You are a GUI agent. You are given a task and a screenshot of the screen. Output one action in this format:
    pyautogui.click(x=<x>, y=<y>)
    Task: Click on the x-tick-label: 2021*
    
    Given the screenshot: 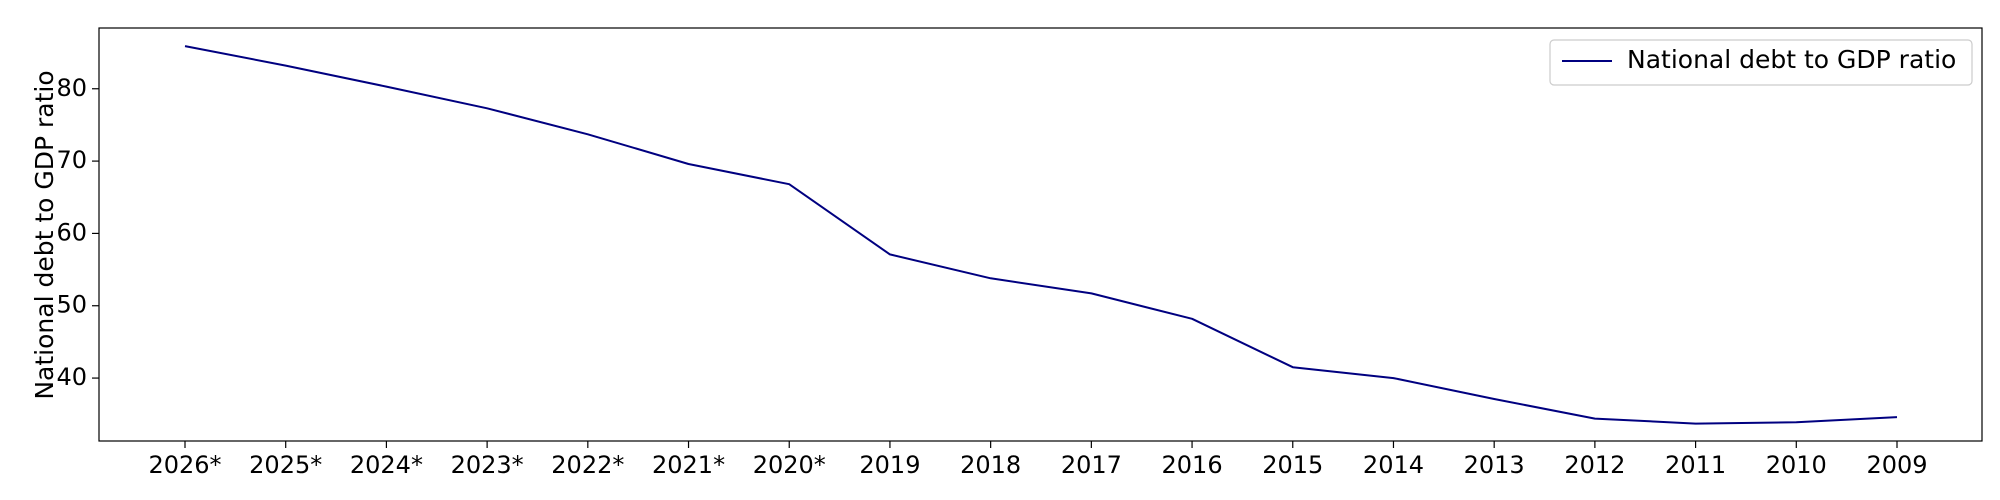 What is the action you would take?
    pyautogui.click(x=688, y=465)
    